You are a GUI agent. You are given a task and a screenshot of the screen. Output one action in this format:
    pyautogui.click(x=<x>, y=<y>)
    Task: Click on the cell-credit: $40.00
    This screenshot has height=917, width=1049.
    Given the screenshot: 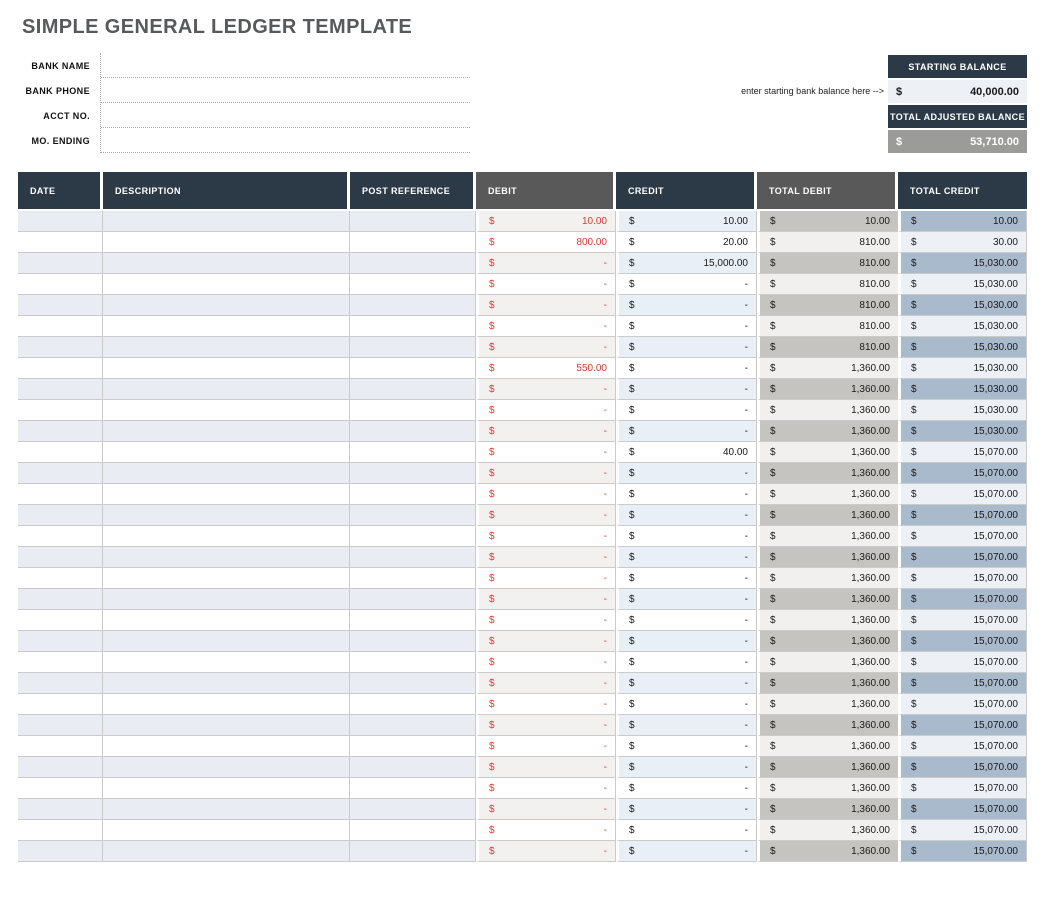 What is the action you would take?
    pyautogui.click(x=686, y=452)
    